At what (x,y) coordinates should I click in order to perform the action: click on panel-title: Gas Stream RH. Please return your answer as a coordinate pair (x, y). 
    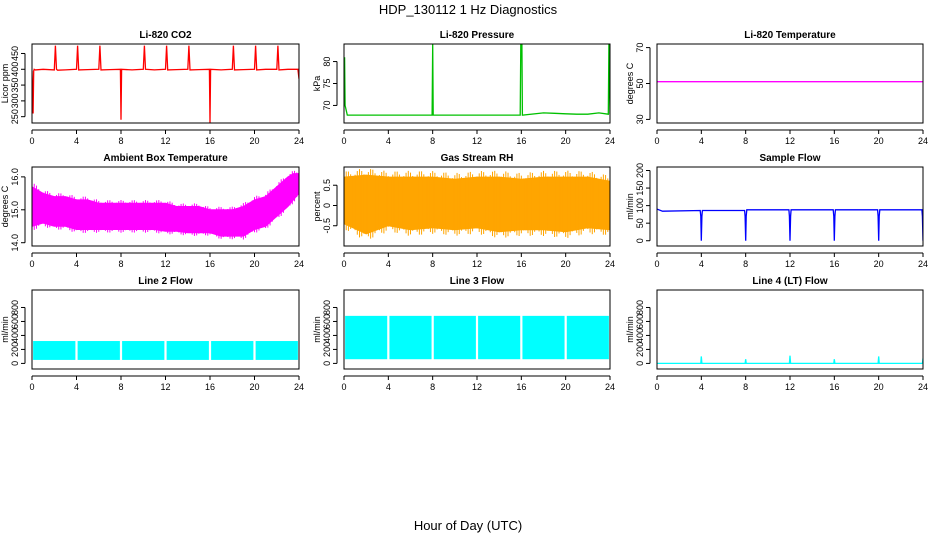
    Looking at the image, I should click on (477, 158).